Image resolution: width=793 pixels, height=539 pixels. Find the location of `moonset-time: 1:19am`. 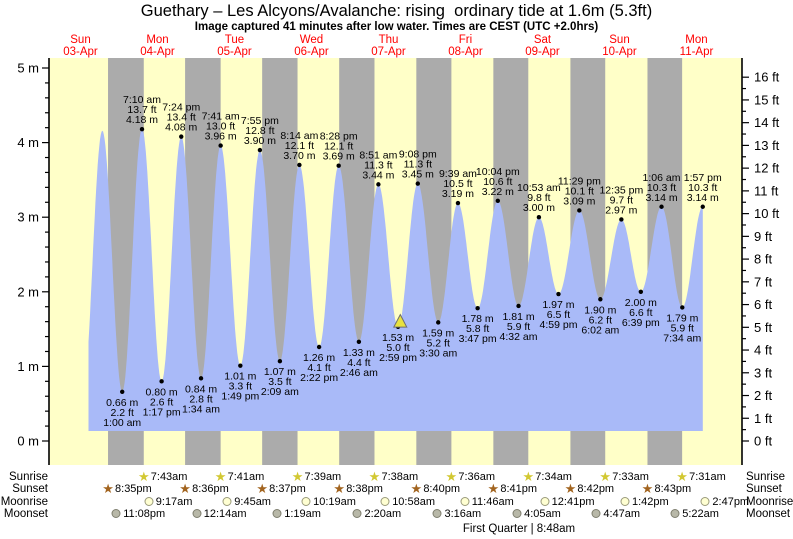

moonset-time: 1:19am is located at coordinates (302, 514).